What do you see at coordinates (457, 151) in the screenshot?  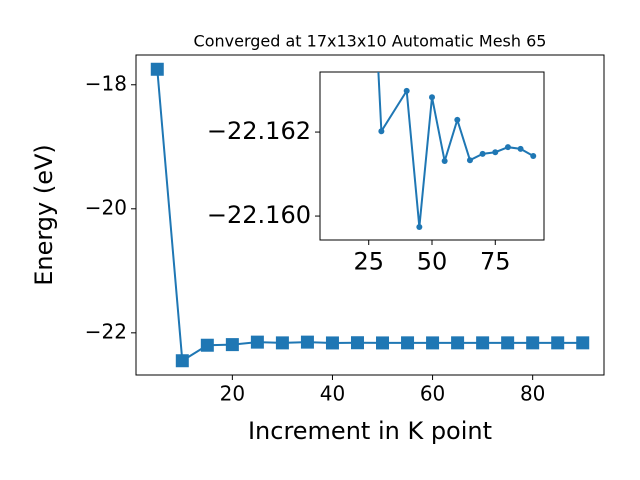 I see `series` at bounding box center [457, 151].